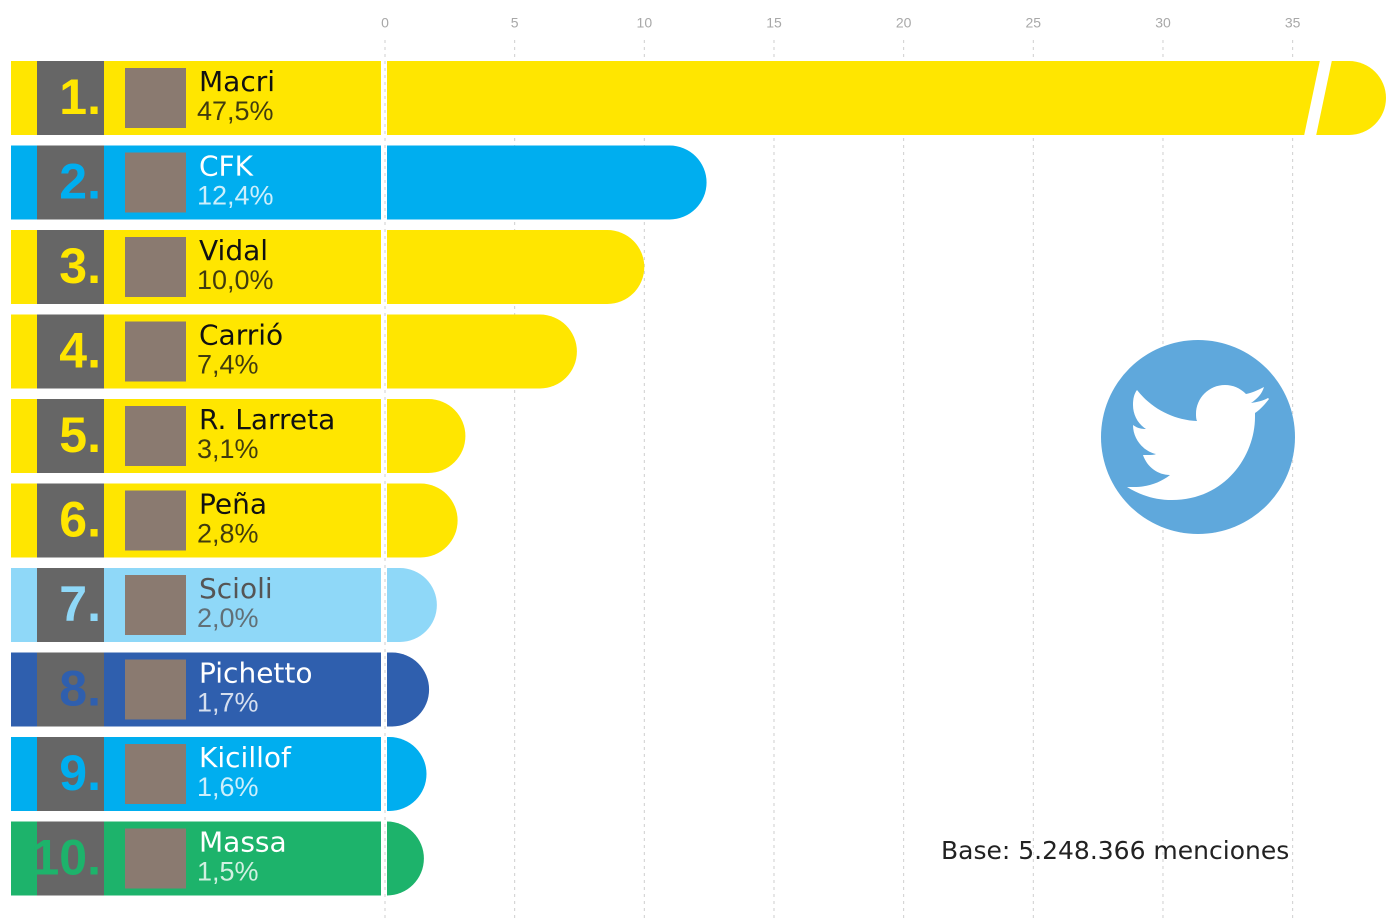  What do you see at coordinates (80, 689) in the screenshot?
I see `rank: 8.` at bounding box center [80, 689].